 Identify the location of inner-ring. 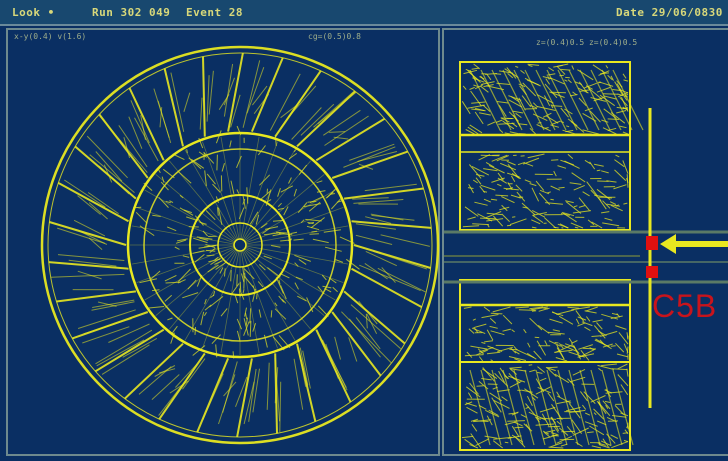
(240, 245).